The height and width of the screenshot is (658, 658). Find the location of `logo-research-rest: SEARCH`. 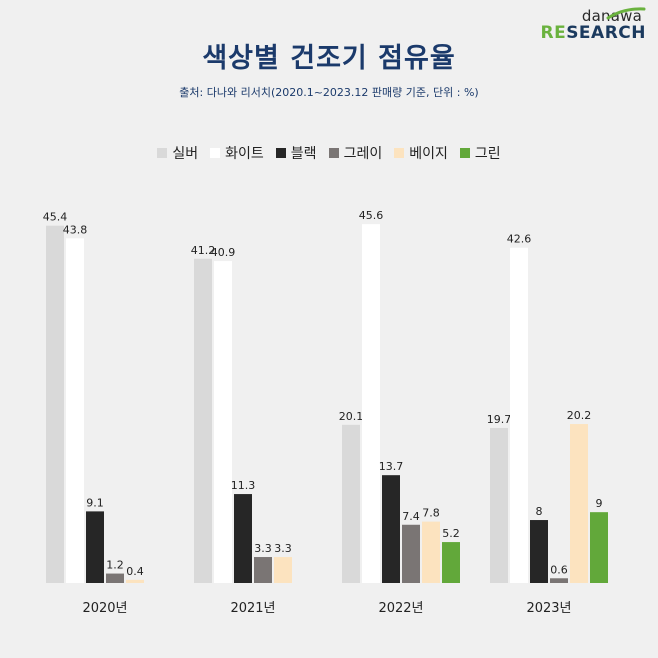

logo-research-rest: SEARCH is located at coordinates (606, 33).